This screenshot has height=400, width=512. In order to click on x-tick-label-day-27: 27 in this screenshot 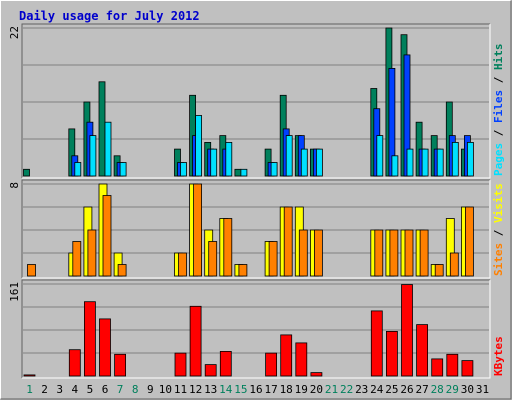, I will do `click(421, 389)`.